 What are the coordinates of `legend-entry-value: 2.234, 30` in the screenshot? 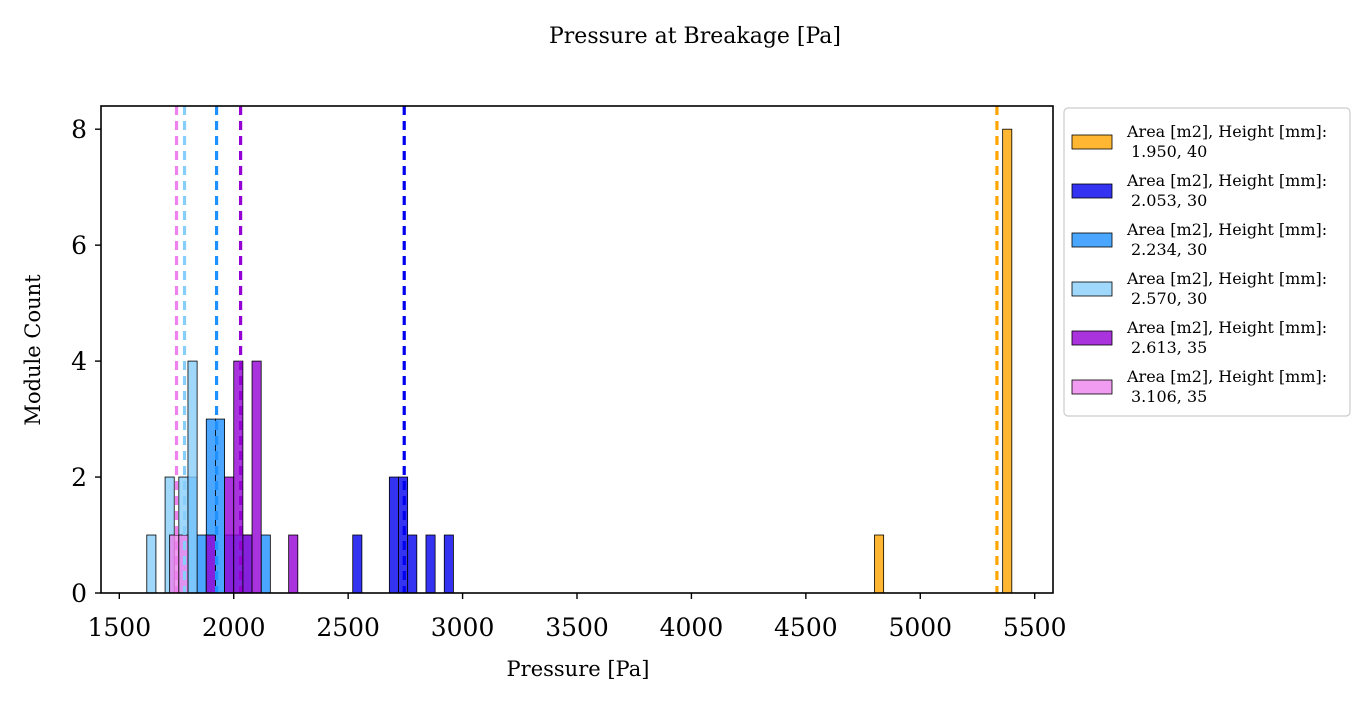 It's located at (1169, 249).